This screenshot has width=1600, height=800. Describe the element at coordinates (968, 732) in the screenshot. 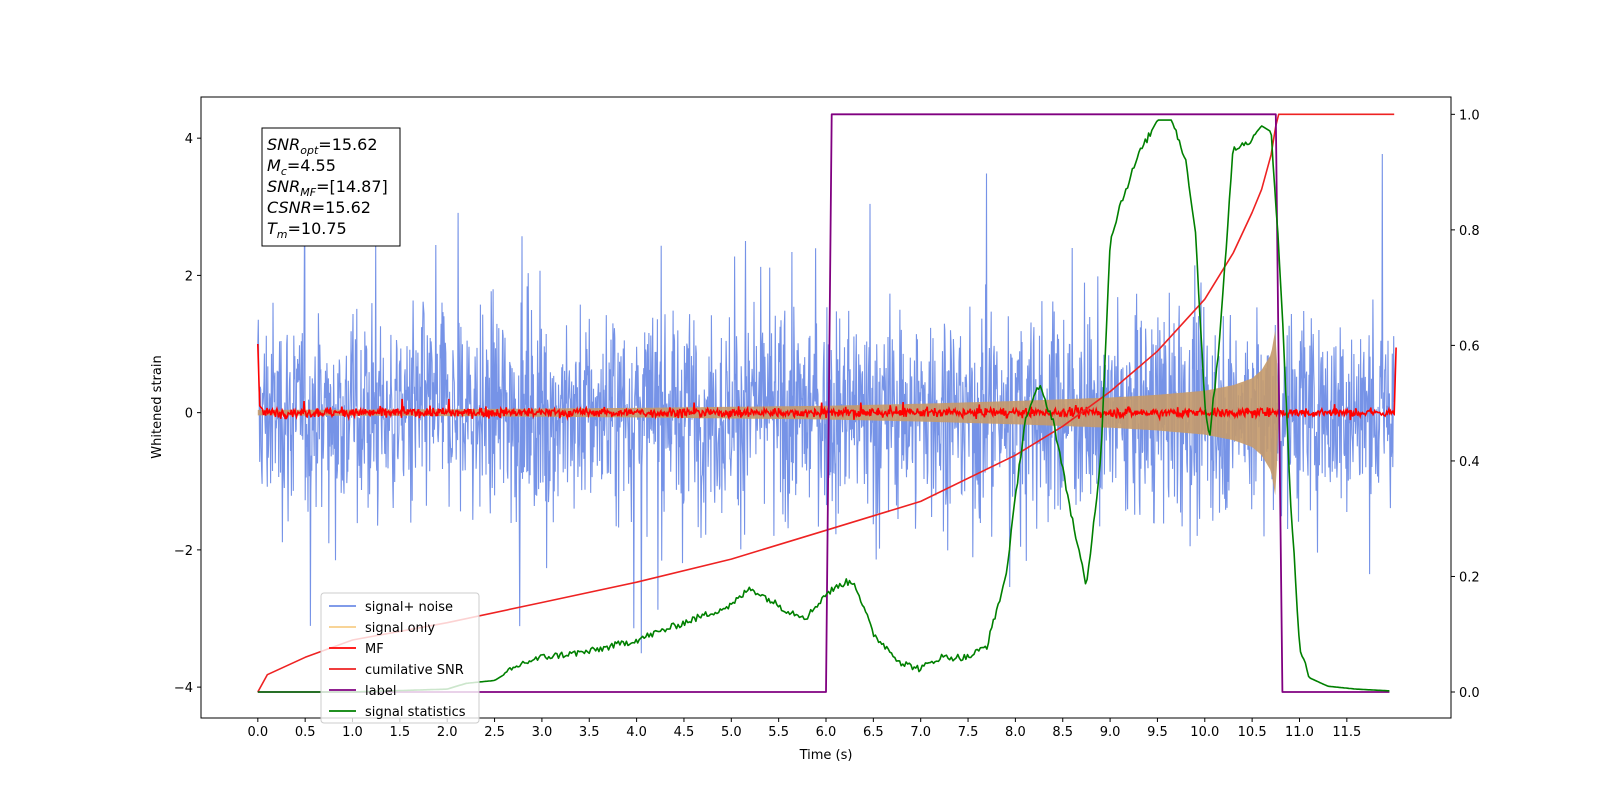

I see `x-tick-label: 7.5` at that location.